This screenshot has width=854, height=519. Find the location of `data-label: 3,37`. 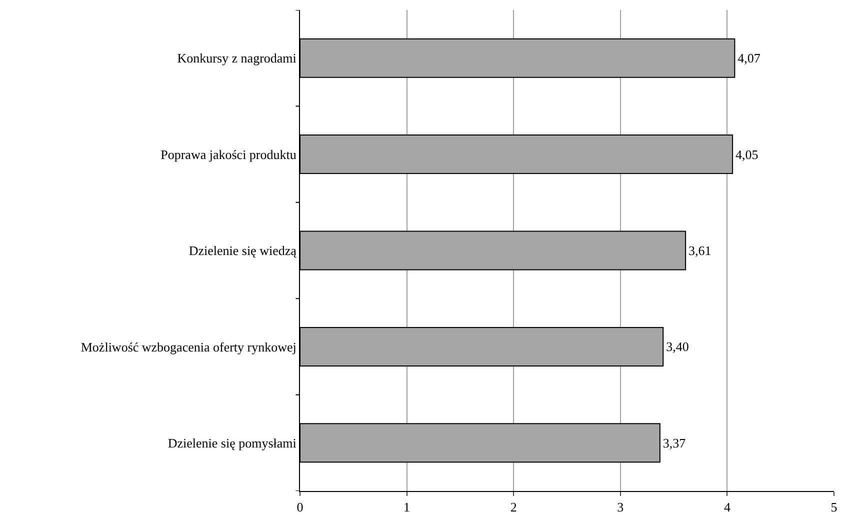

data-label: 3,37 is located at coordinates (674, 442).